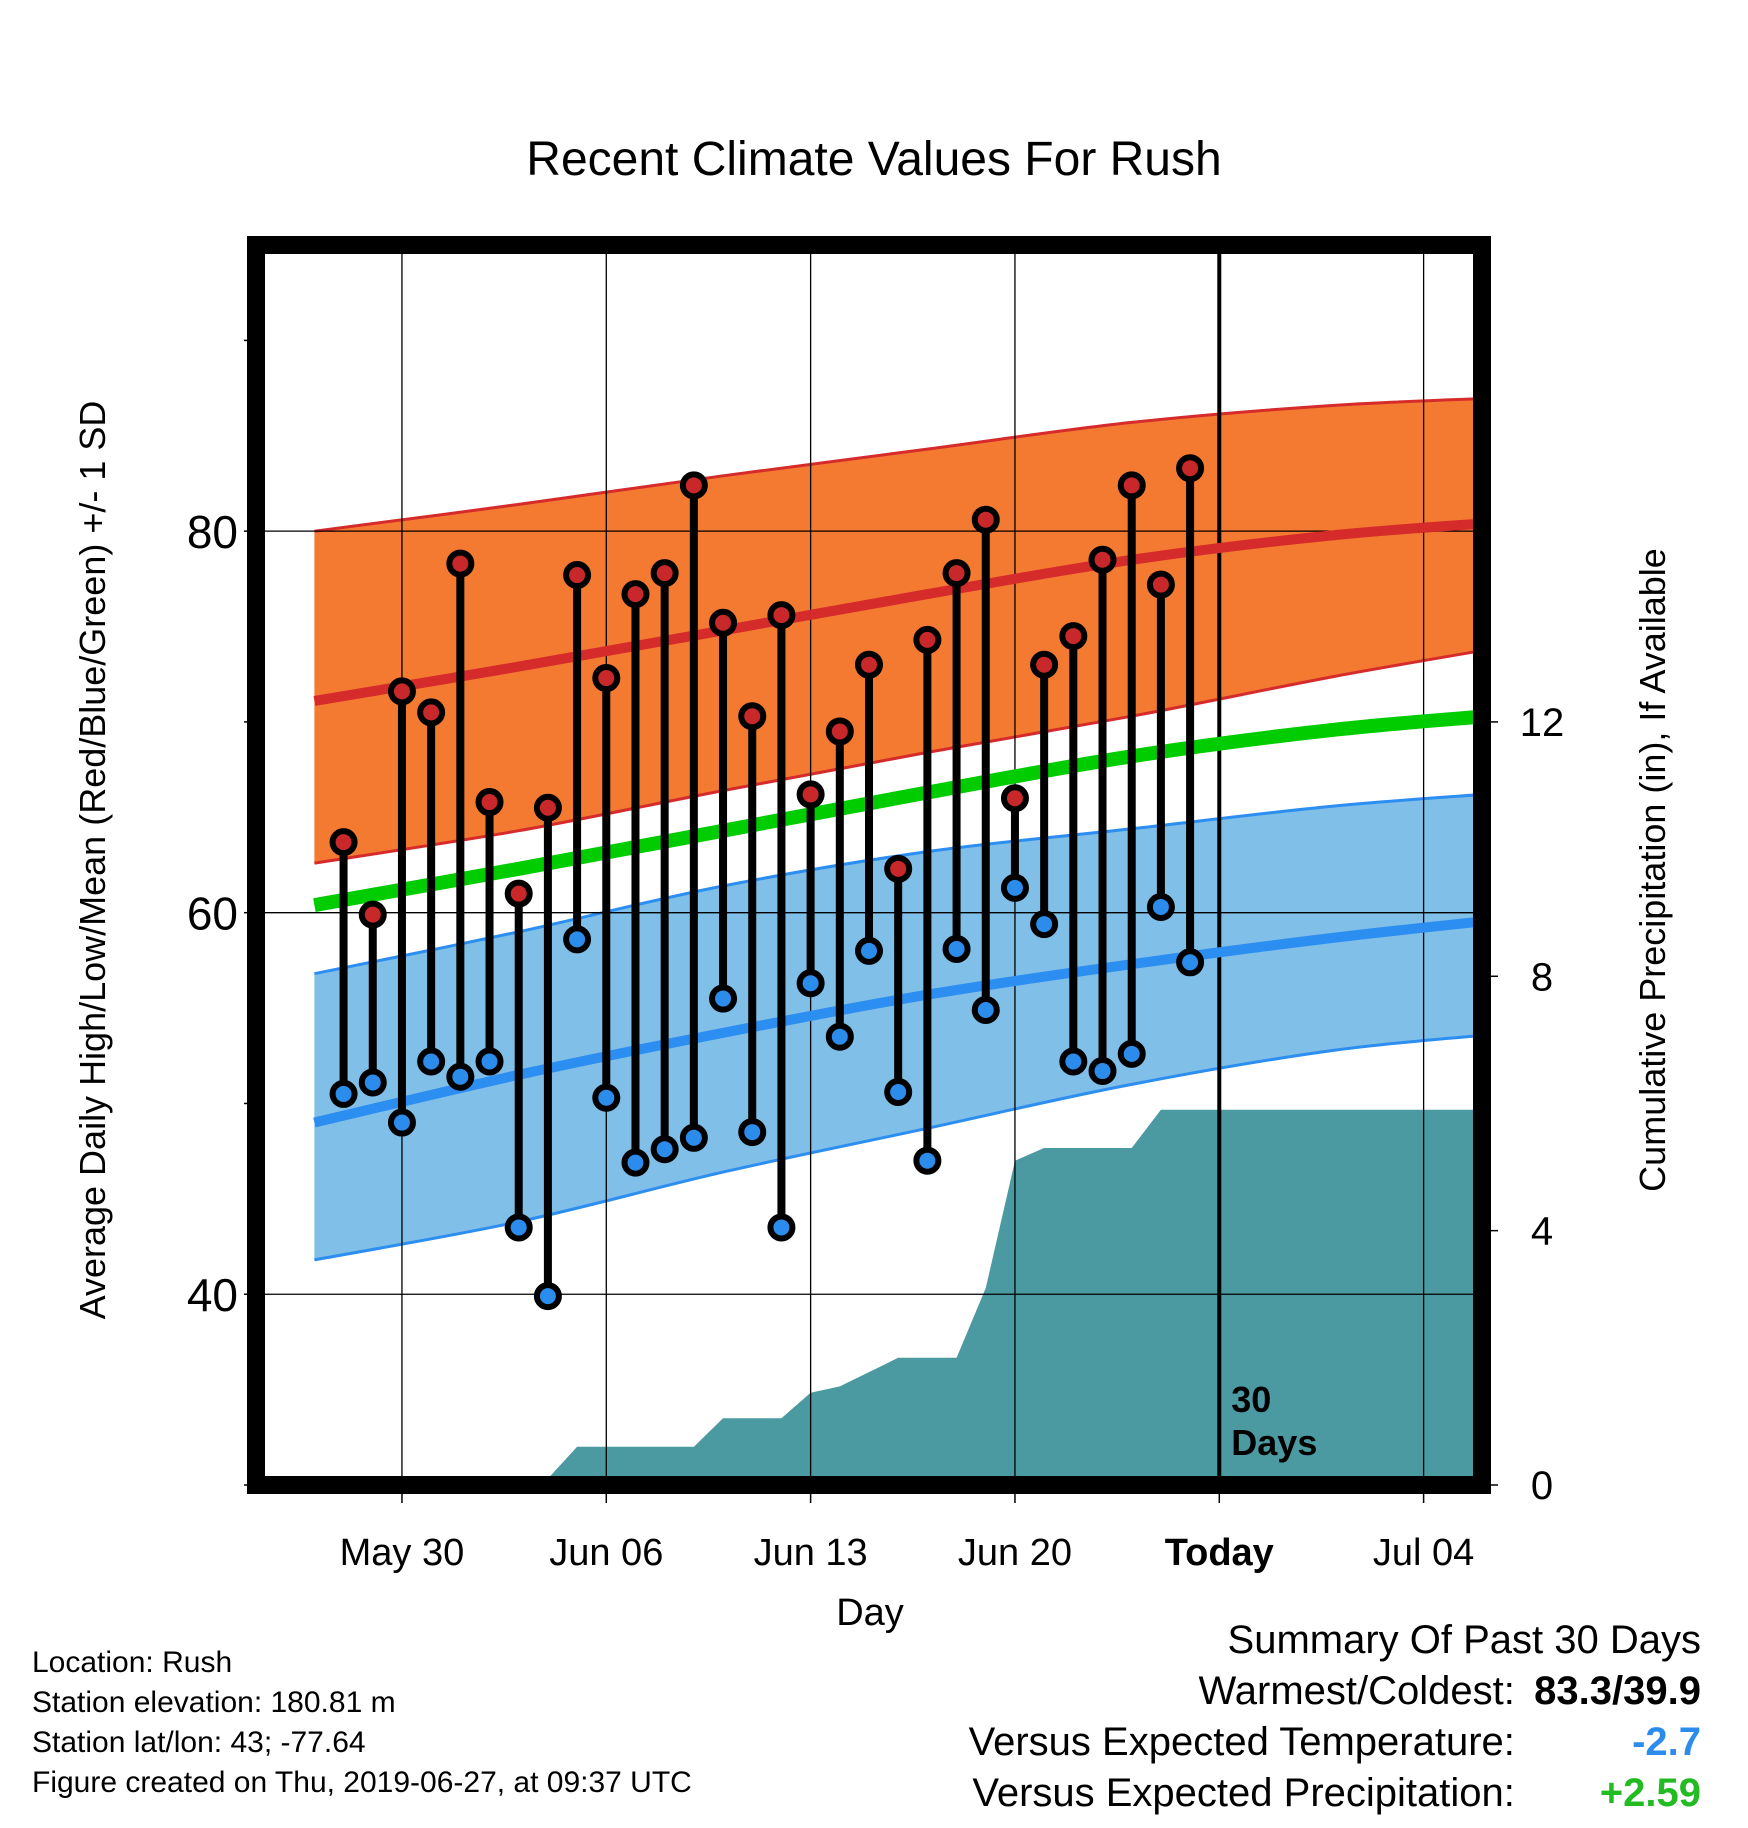  Describe the element at coordinates (132, 1662) in the screenshot. I see `location-text: Location: Rush` at that location.